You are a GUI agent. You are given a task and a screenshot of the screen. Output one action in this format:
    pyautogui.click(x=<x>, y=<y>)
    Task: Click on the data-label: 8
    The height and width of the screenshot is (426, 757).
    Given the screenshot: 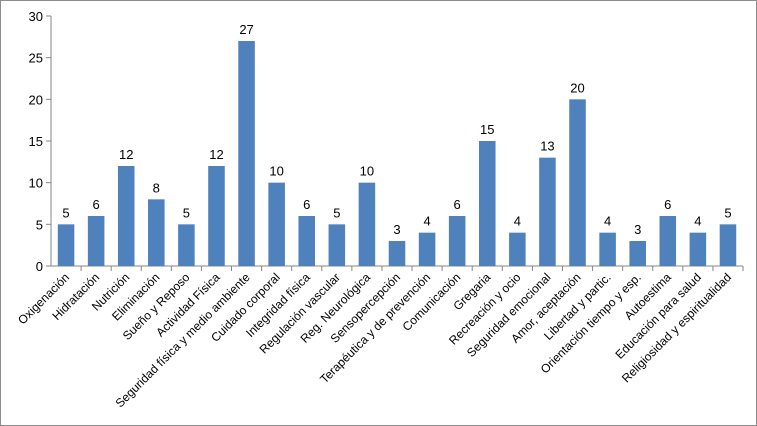 What is the action you would take?
    pyautogui.click(x=156, y=187)
    